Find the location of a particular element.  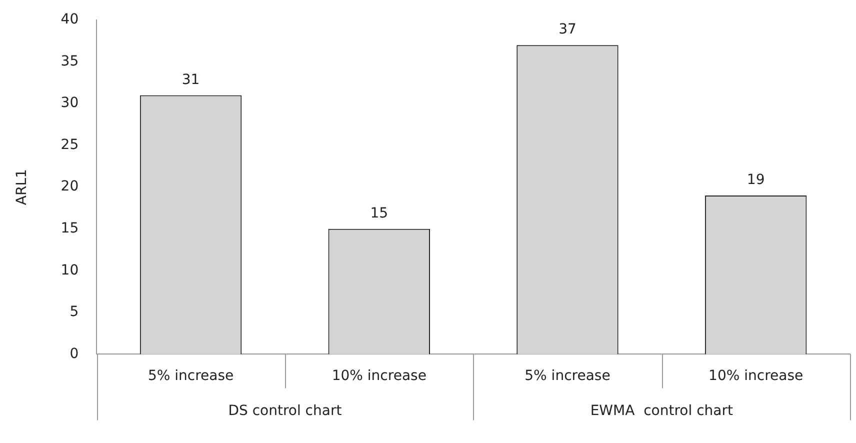

data-label: 19 is located at coordinates (755, 180).